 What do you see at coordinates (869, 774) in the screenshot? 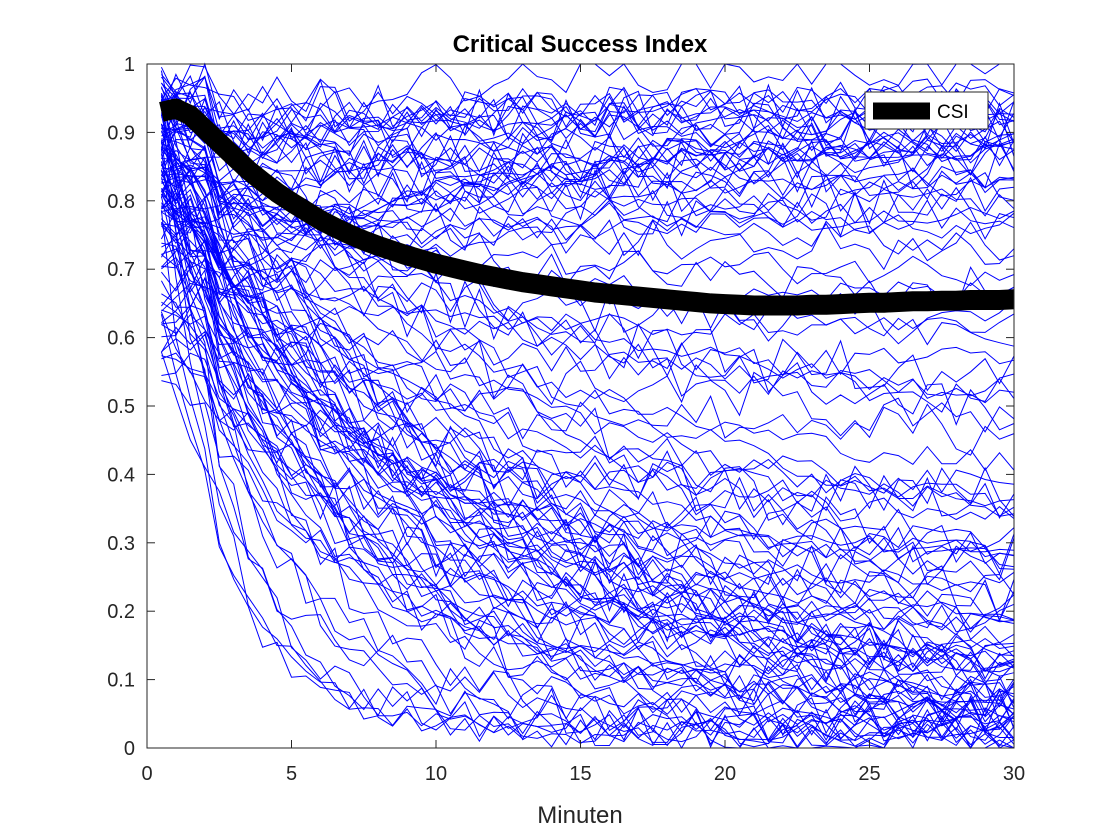
I see `x-tick-label: 25` at bounding box center [869, 774].